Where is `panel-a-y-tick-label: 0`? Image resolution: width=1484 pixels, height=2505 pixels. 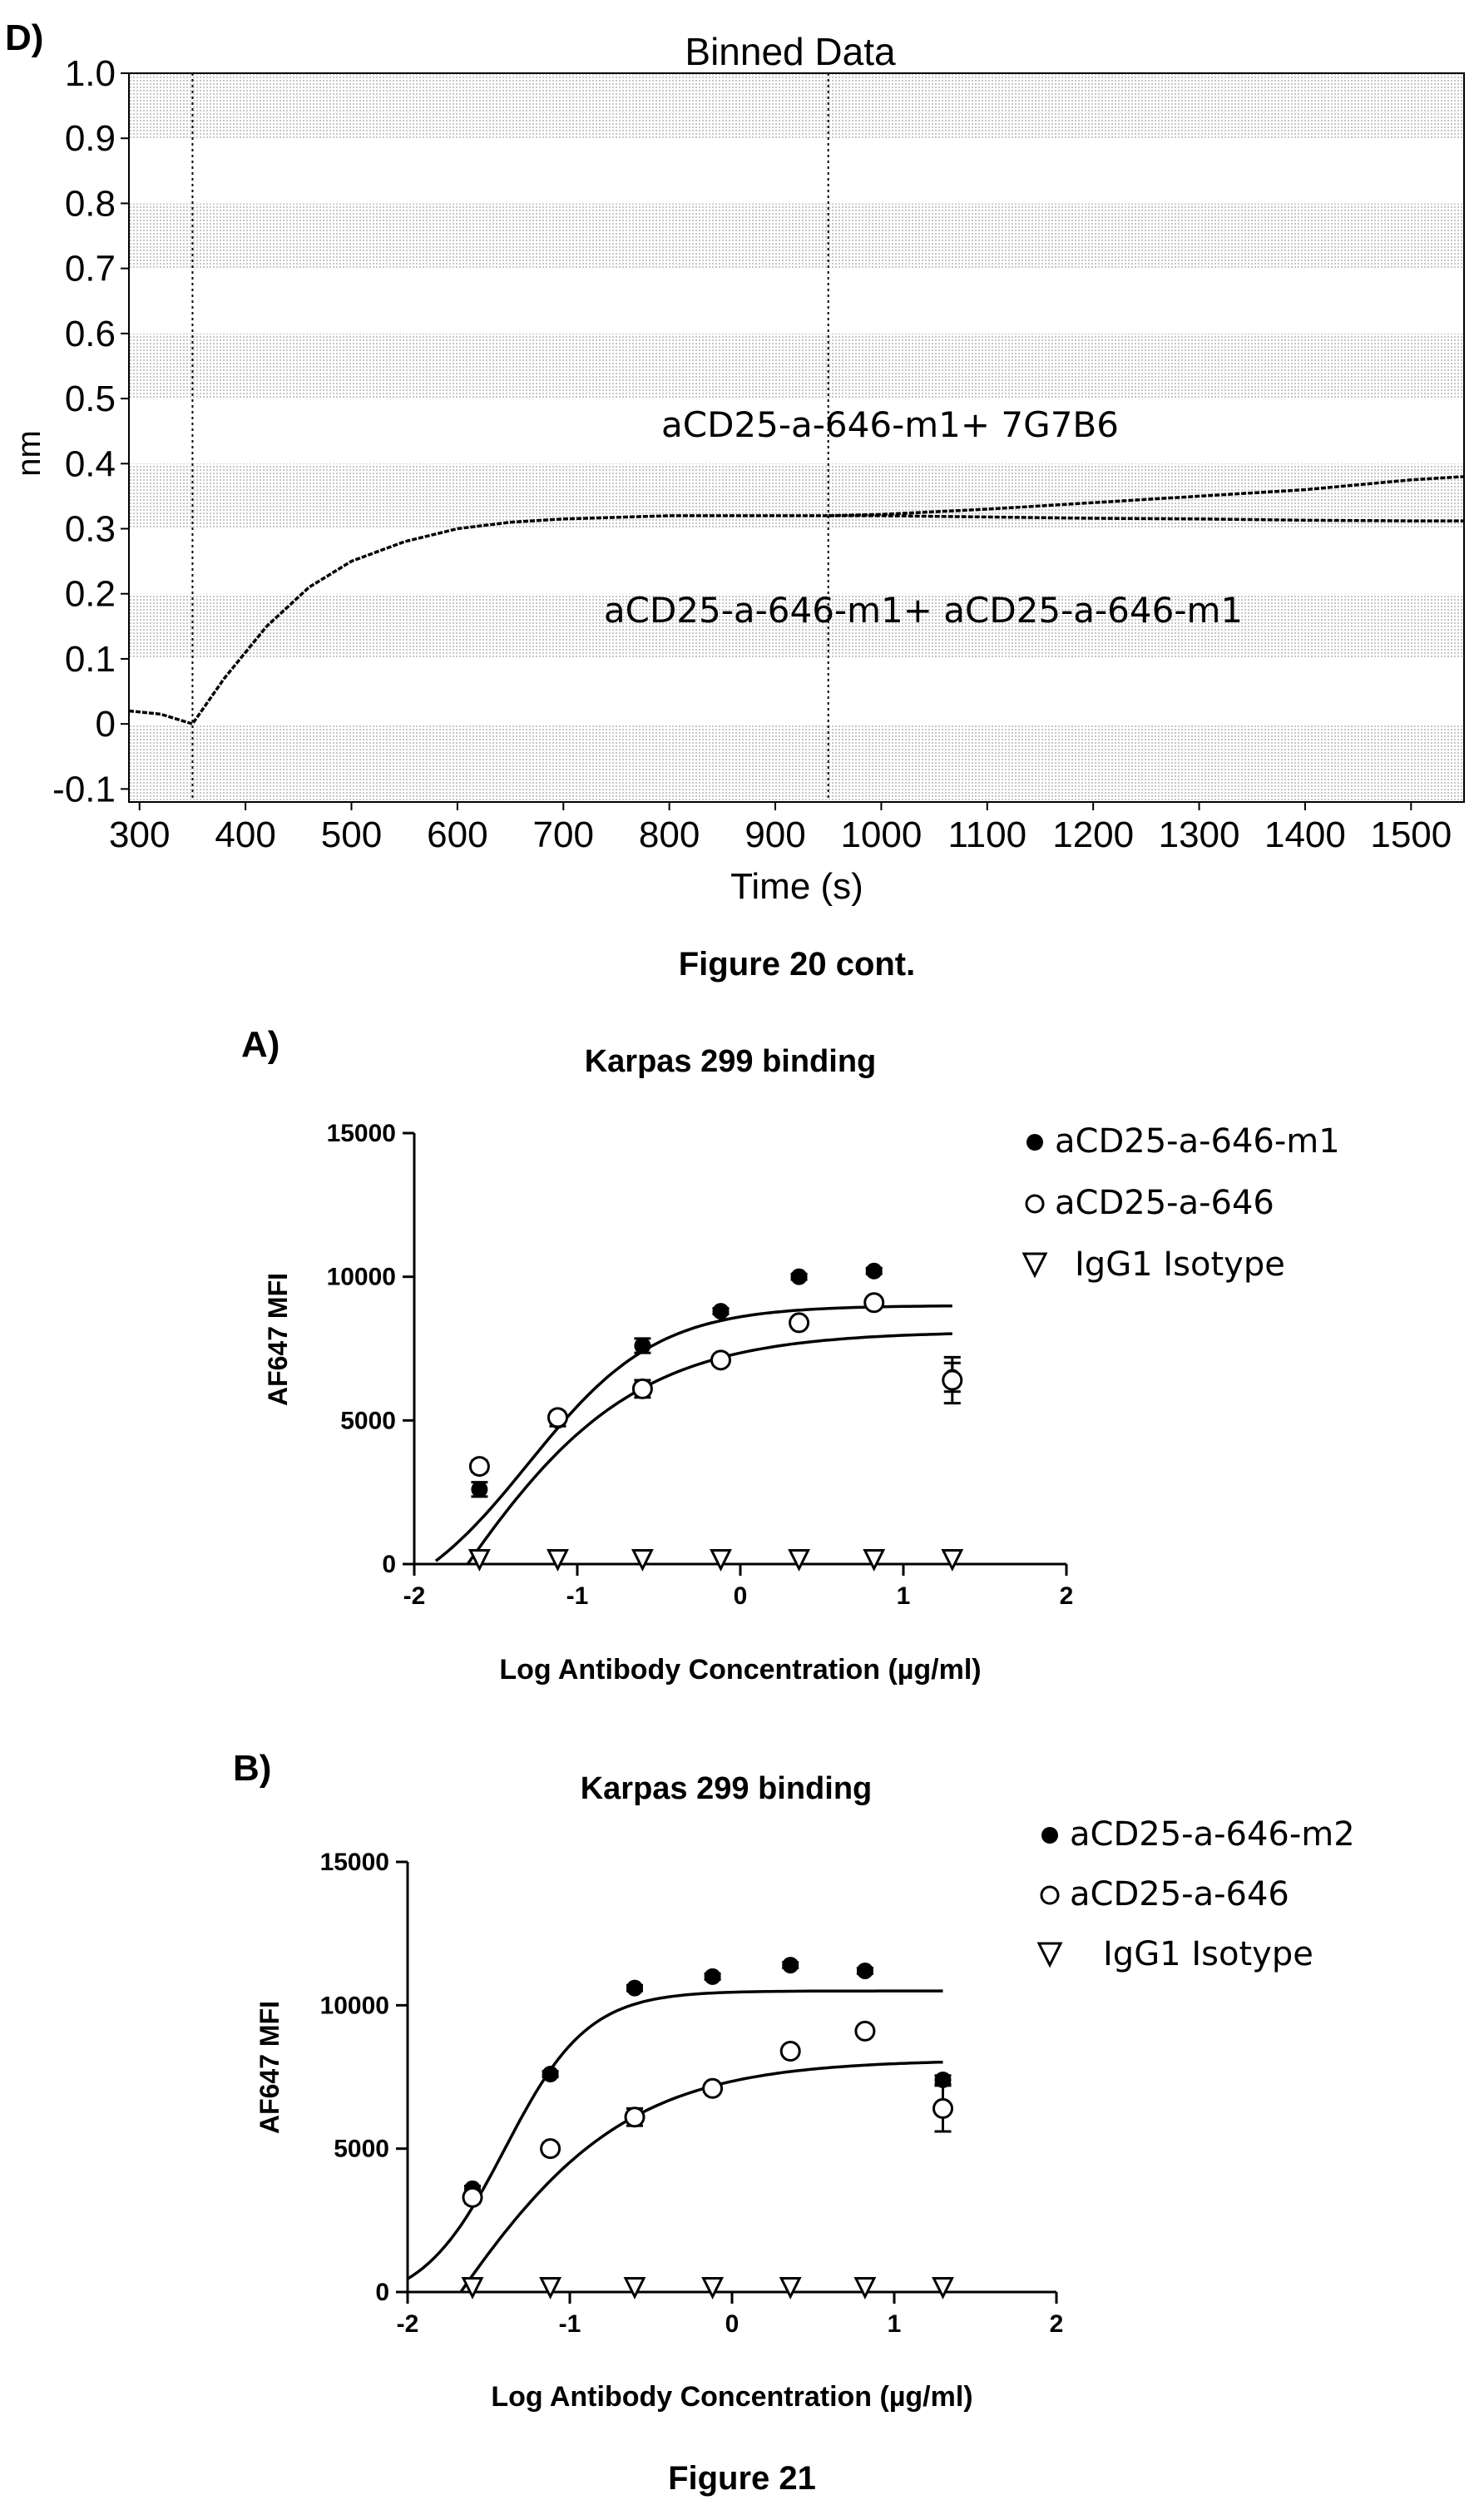 panel-a-y-tick-label: 0 is located at coordinates (389, 1565).